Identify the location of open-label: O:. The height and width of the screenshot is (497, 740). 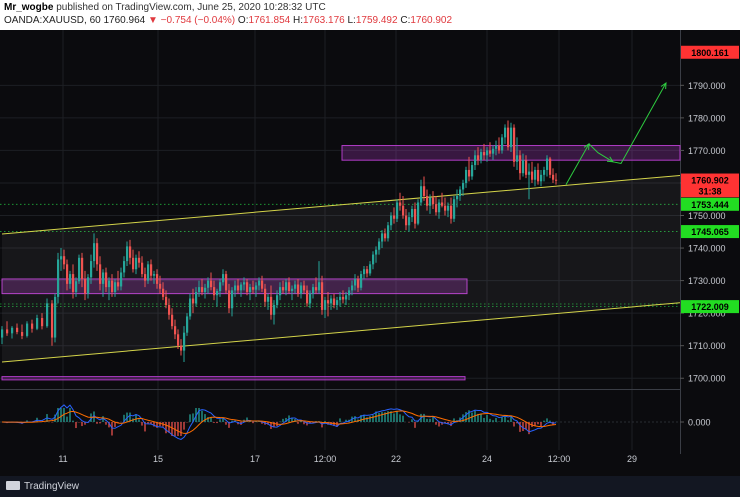
(242, 20).